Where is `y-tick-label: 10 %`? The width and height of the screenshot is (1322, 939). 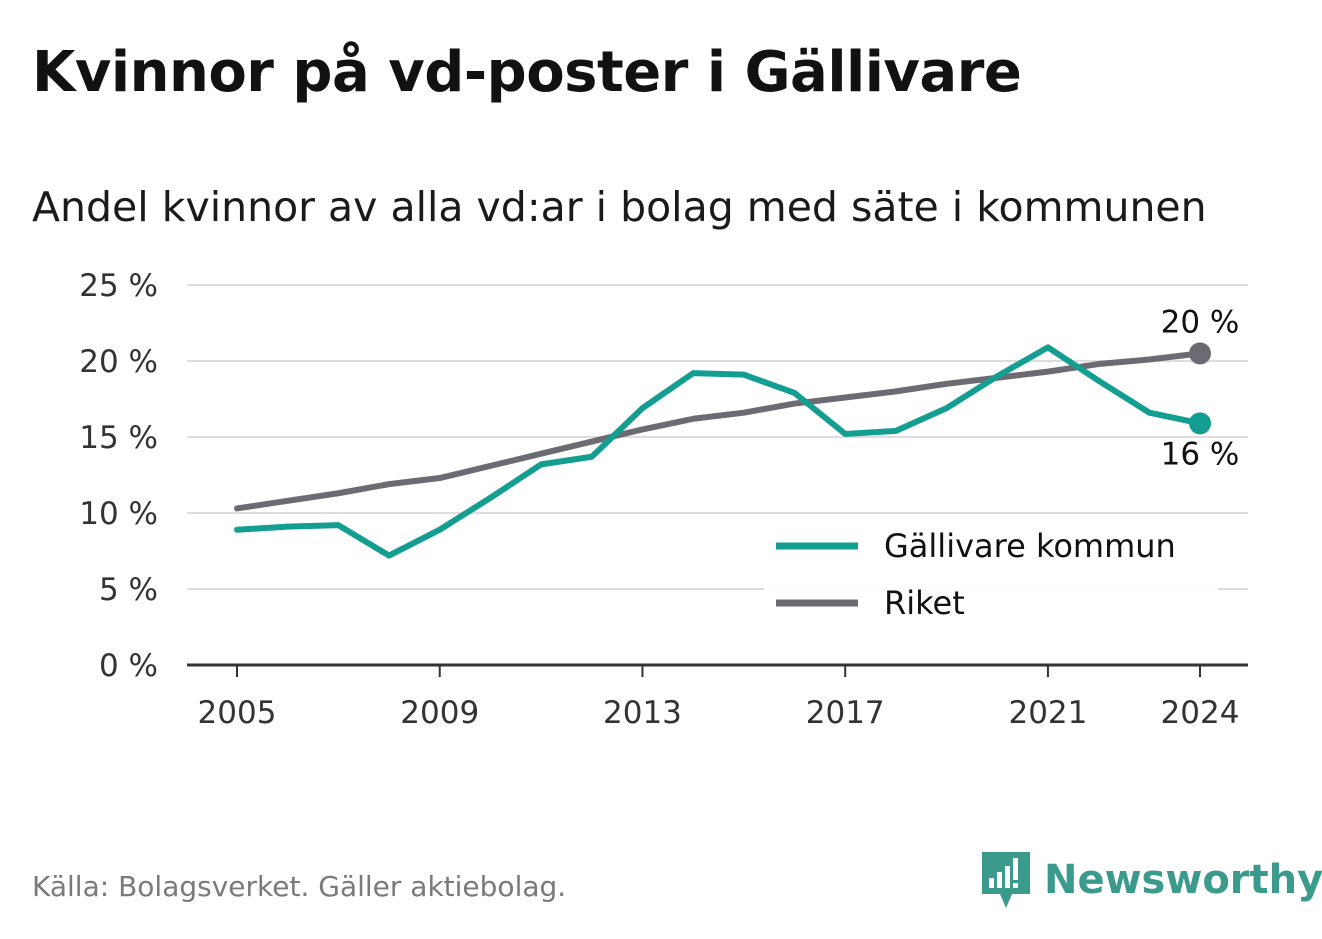 y-tick-label: 10 % is located at coordinates (118, 514).